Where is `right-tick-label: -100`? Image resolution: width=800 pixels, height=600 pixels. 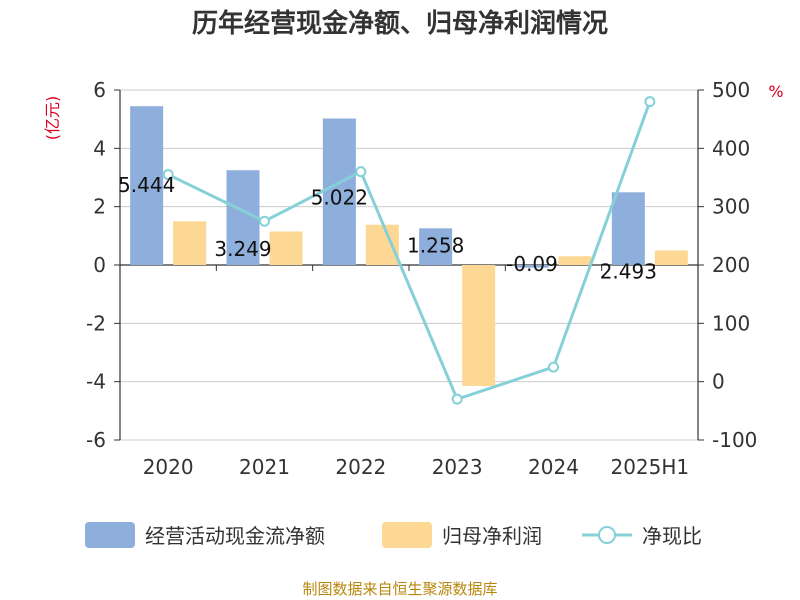 right-tick-label: -100 is located at coordinates (734, 440).